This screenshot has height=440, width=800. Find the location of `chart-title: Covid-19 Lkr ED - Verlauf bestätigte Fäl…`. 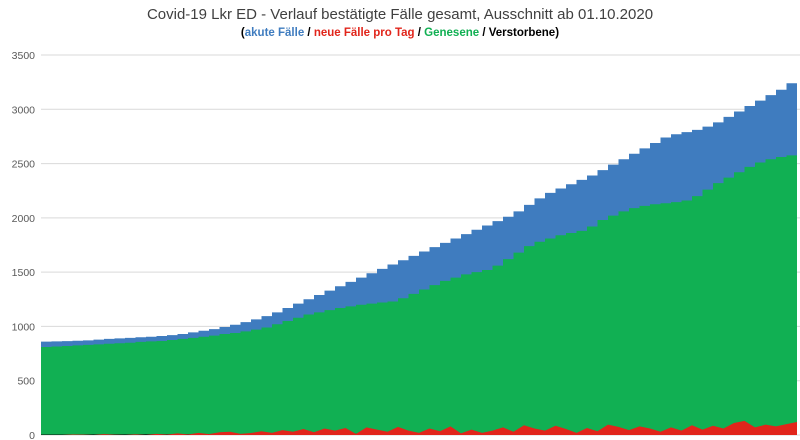

chart-title: Covid-19 Lkr ED - Verlauf bestätigte Fäl… is located at coordinates (400, 14).